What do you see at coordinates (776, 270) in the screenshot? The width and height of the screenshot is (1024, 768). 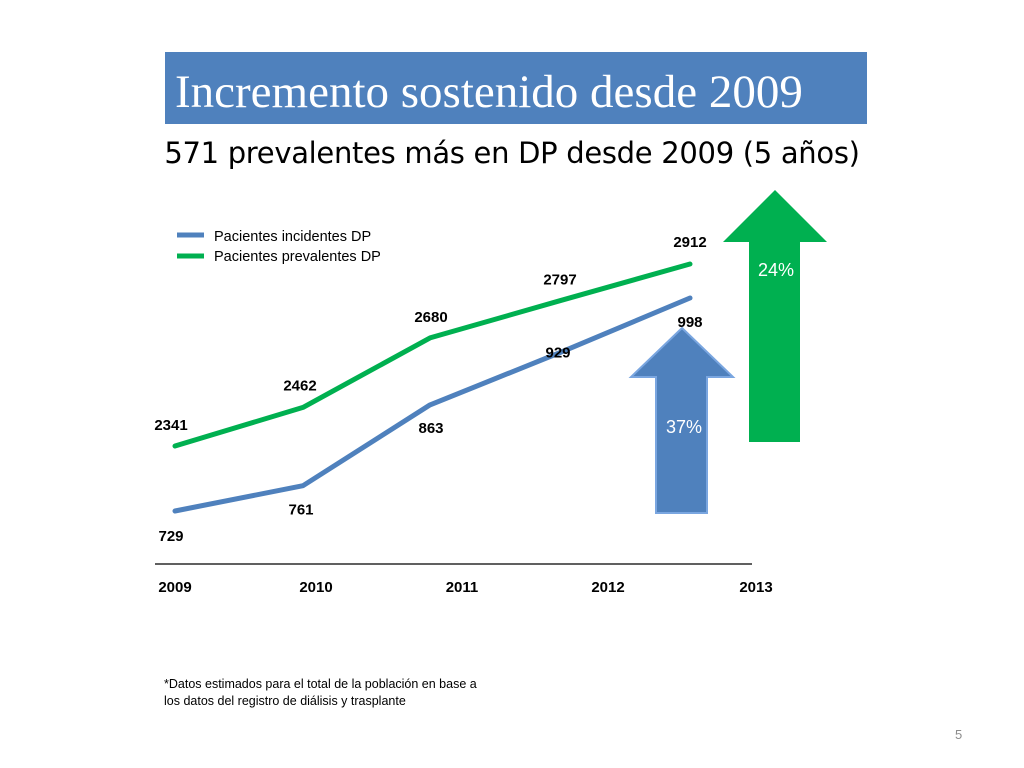 I see `increase-label-prevalentes: 24%` at bounding box center [776, 270].